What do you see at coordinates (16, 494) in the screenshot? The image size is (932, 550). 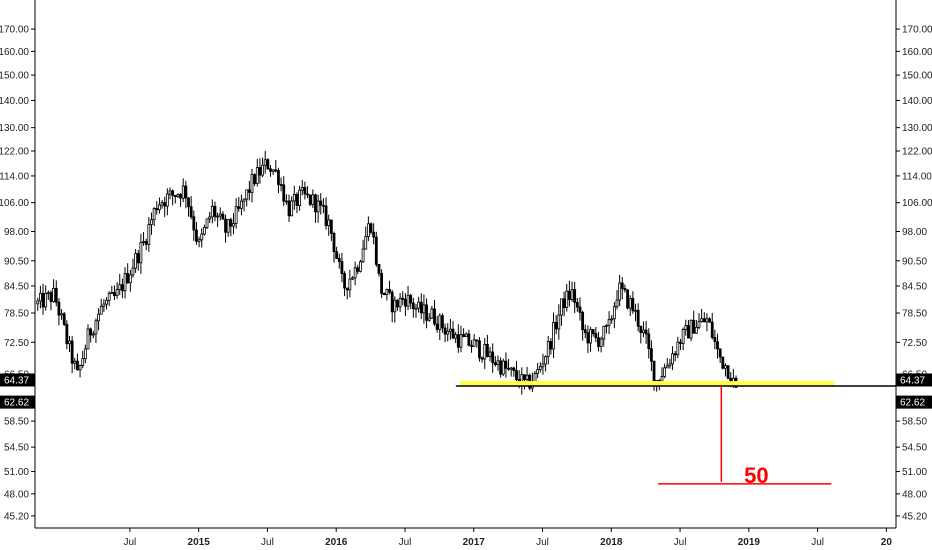 I see `y-tick-label-left: 48.00` at bounding box center [16, 494].